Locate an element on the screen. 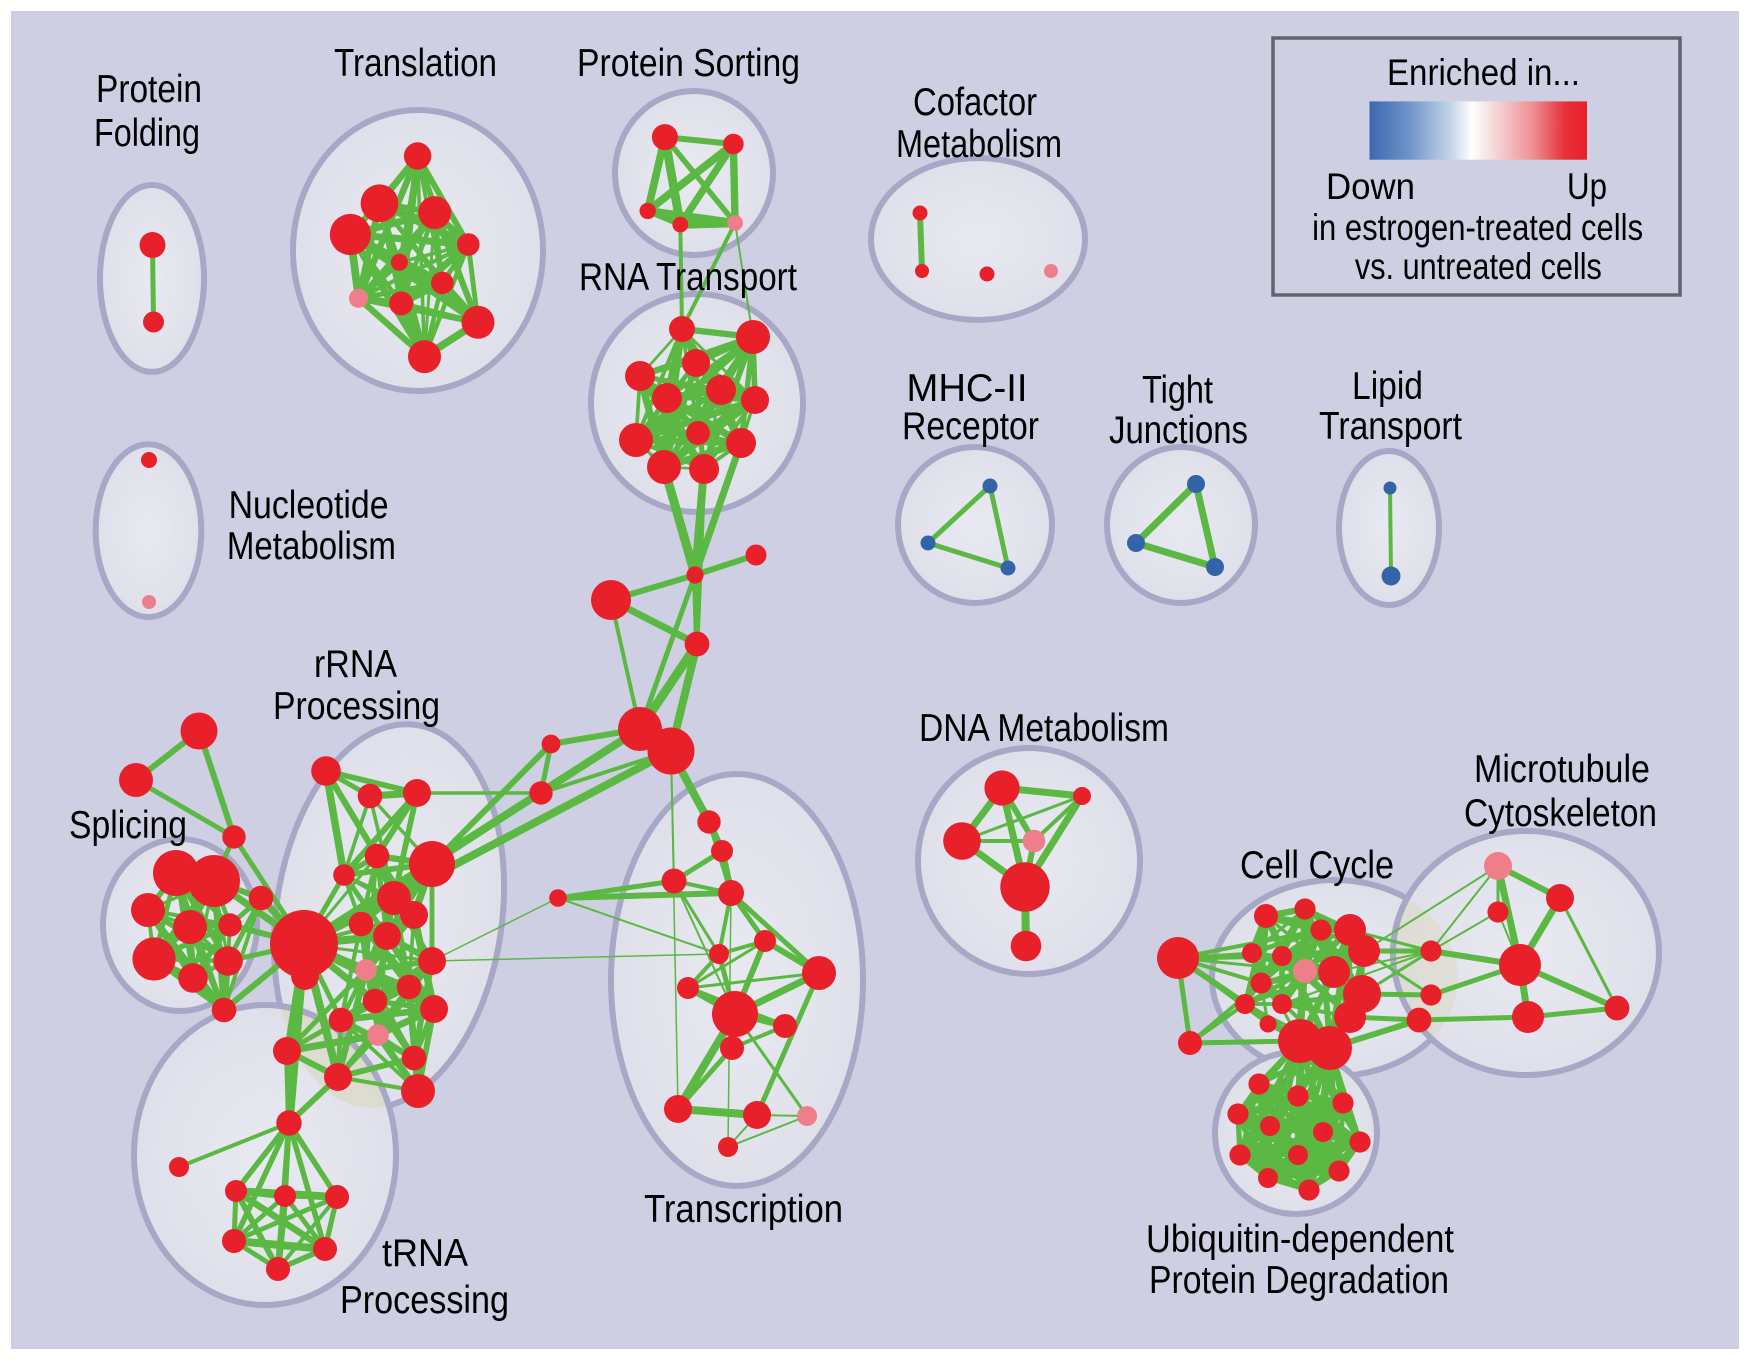  svg-text: Cytoskeleton is located at coordinates (1560, 813).